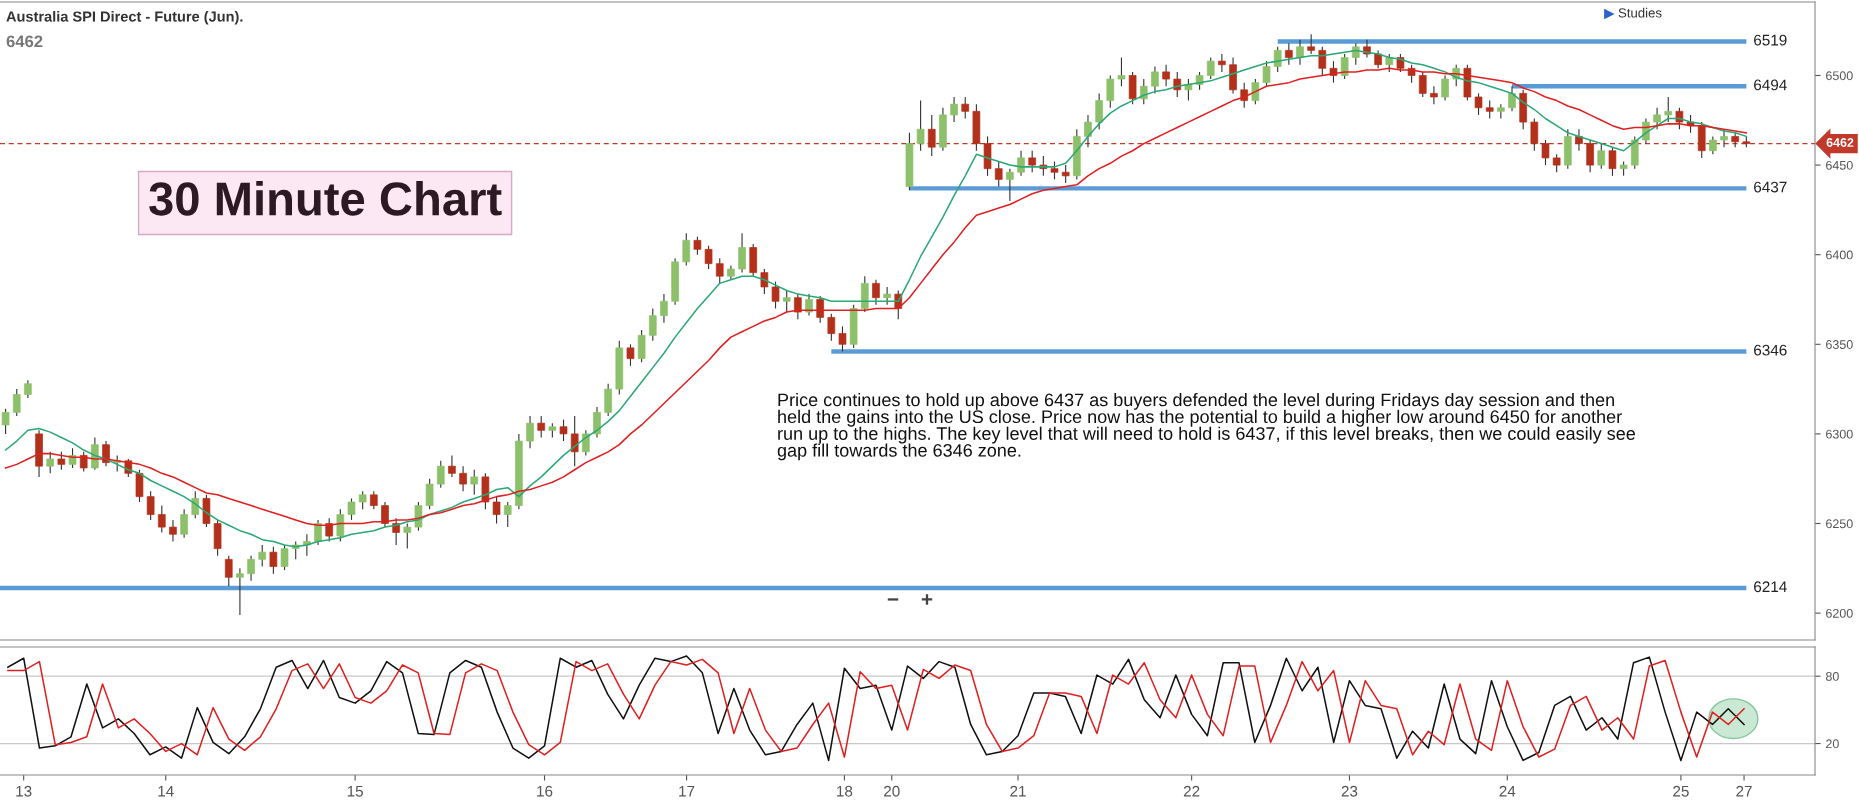  What do you see at coordinates (1770, 187) in the screenshot?
I see `series-label: 6437` at bounding box center [1770, 187].